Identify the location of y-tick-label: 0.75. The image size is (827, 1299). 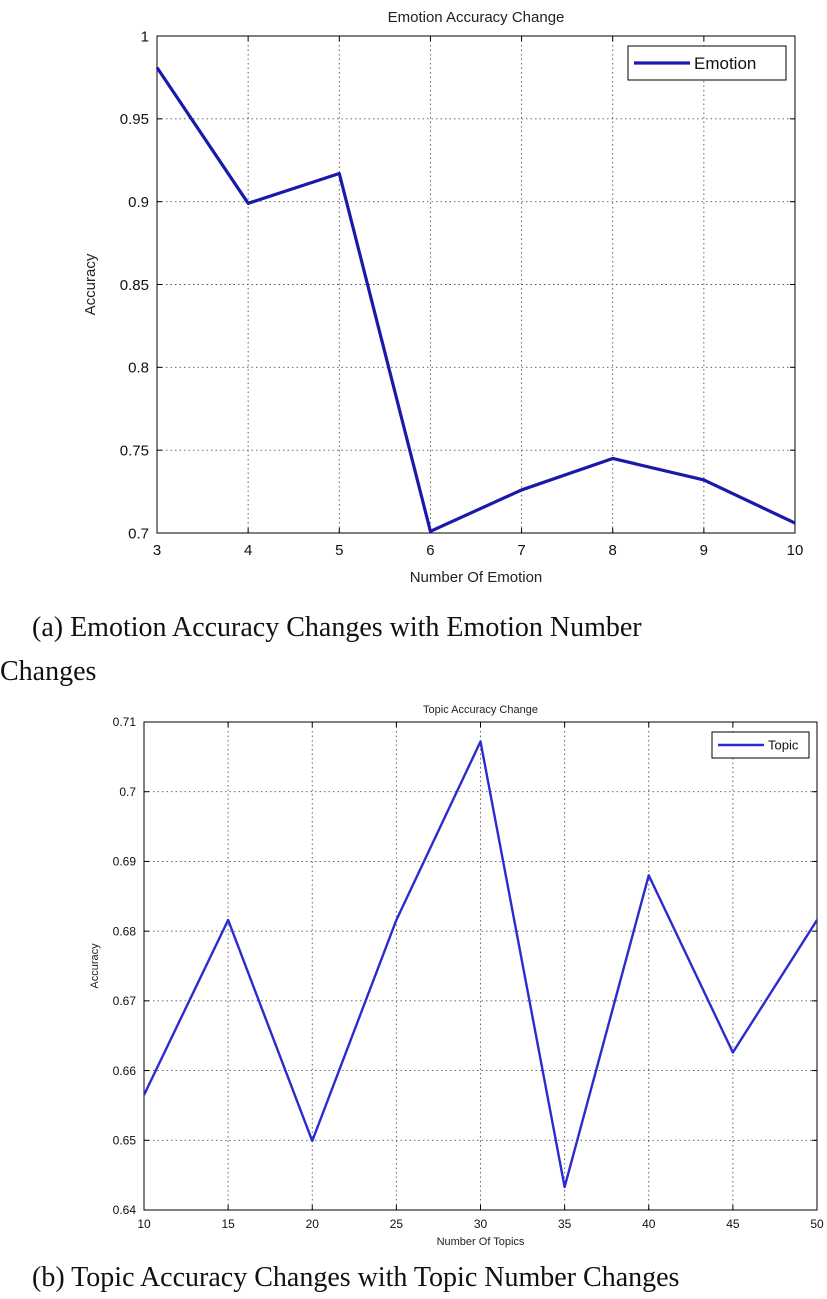
(134, 450).